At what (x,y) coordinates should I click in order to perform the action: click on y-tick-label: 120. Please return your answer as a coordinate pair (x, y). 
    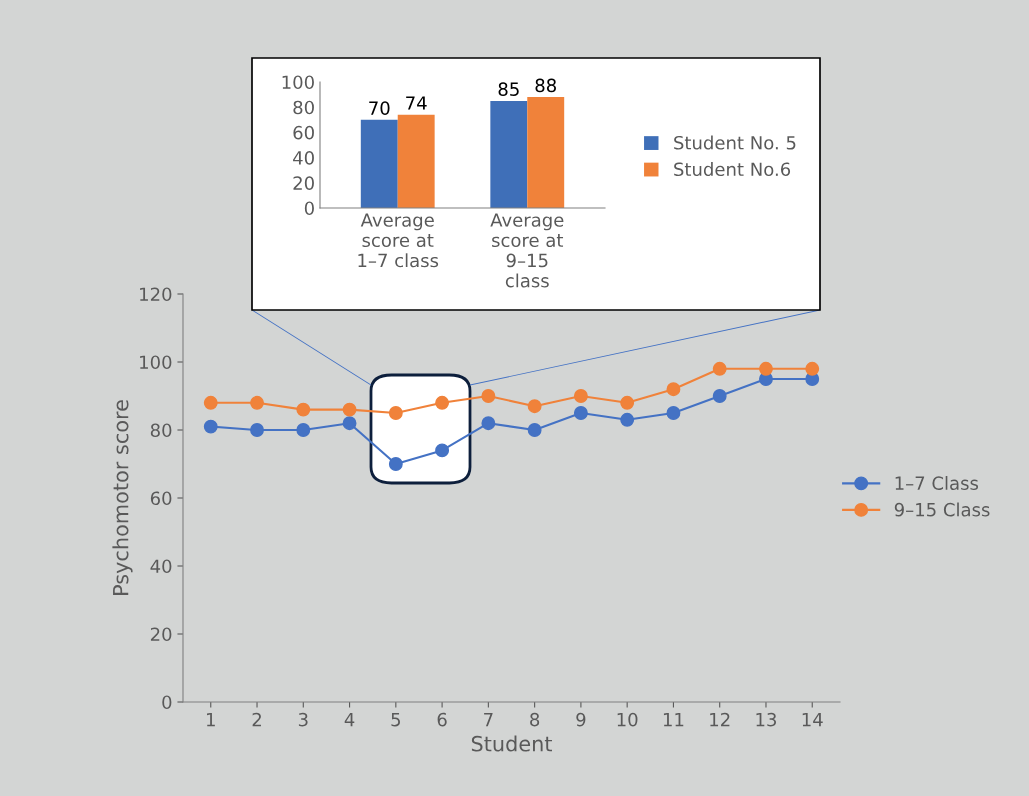
    Looking at the image, I should click on (156, 294).